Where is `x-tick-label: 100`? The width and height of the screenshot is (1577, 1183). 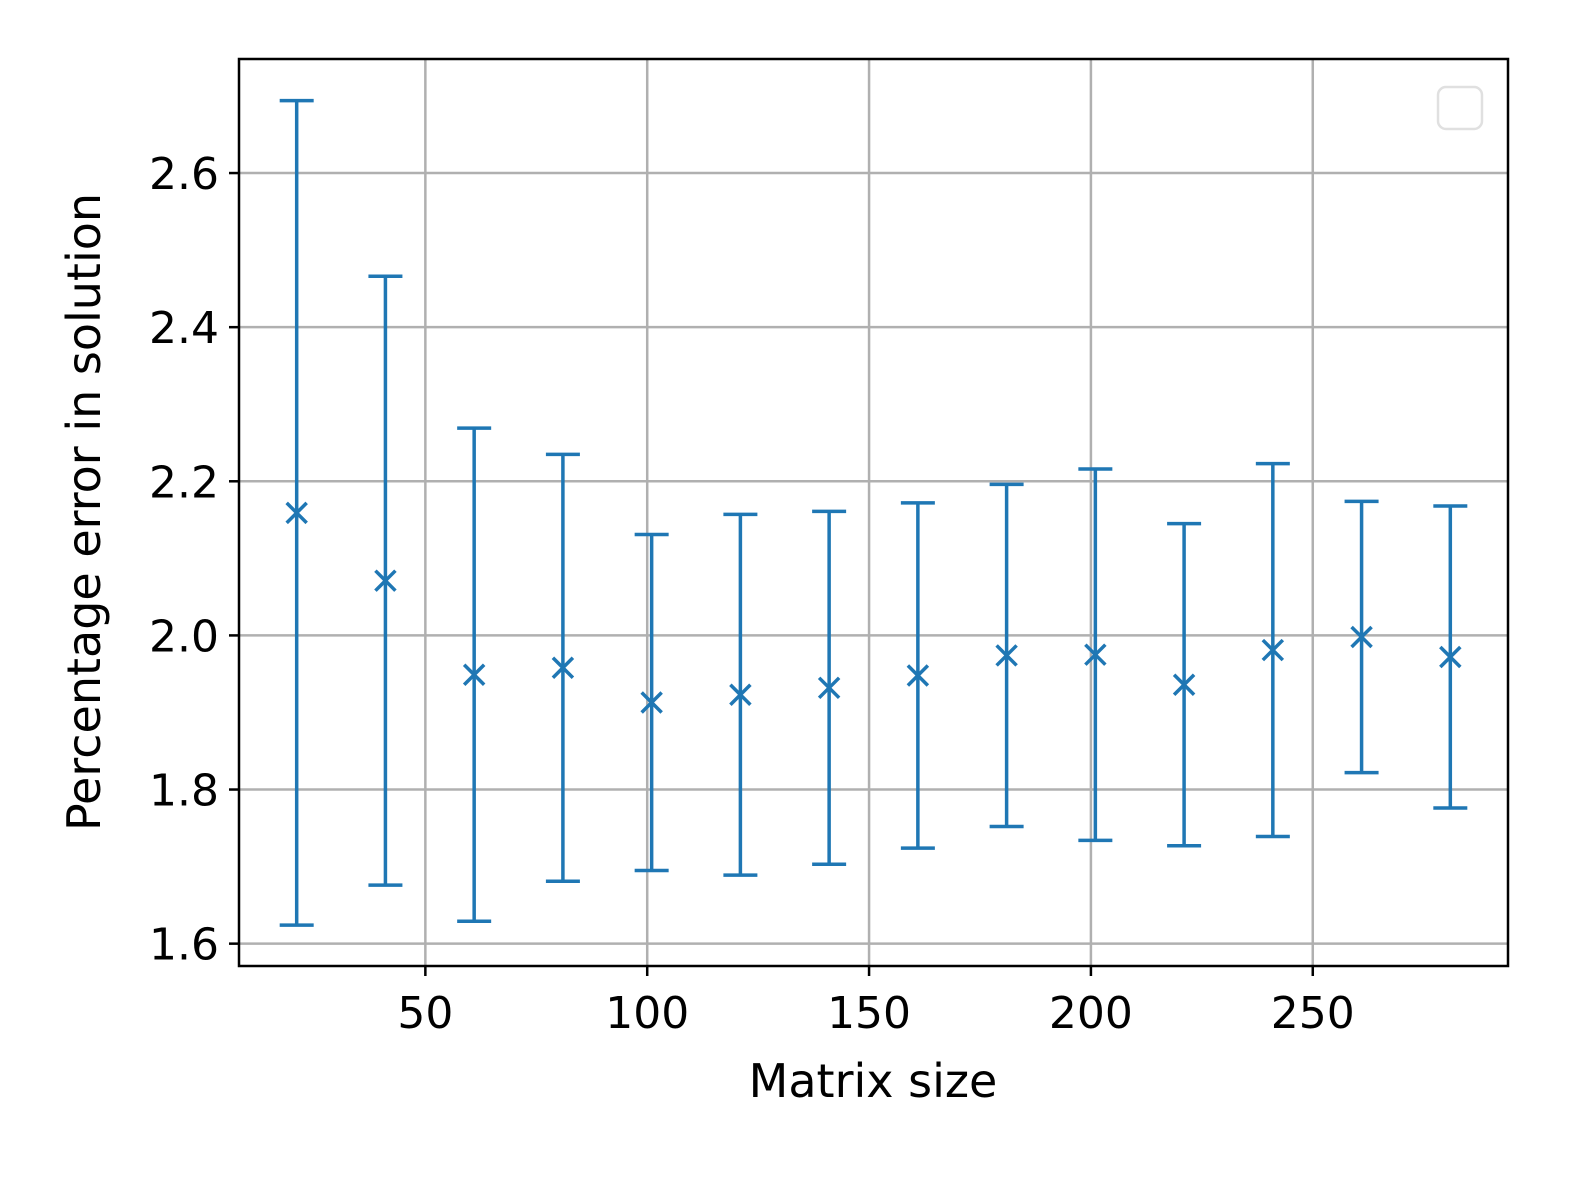 x-tick-label: 100 is located at coordinates (647, 1013).